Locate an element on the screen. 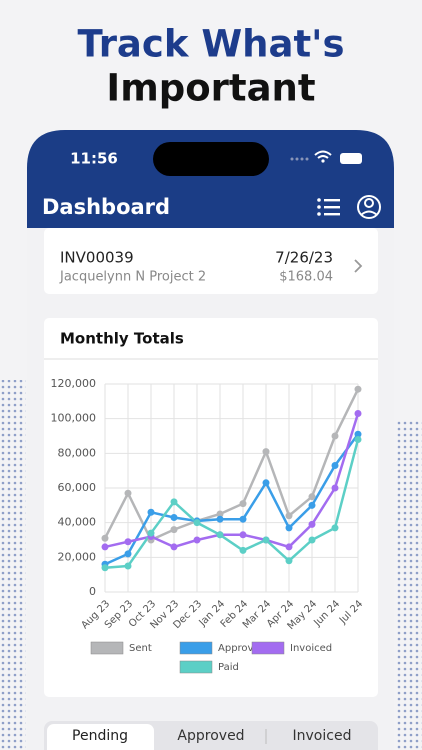 The height and width of the screenshot is (750, 422). tab: Invoiced is located at coordinates (322, 736).